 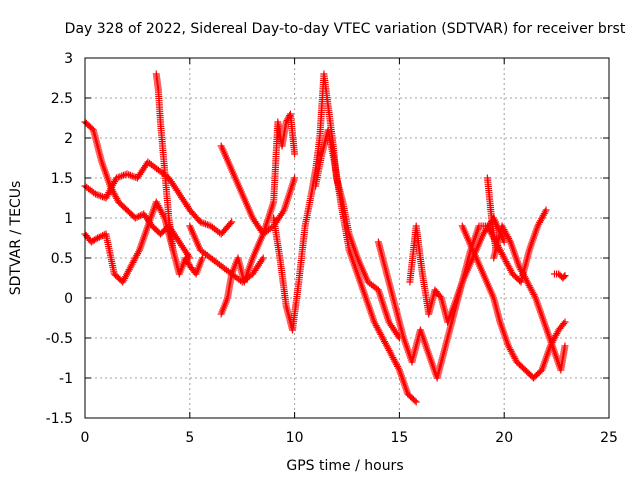 What do you see at coordinates (189, 438) in the screenshot?
I see `x-tick-label: 5` at bounding box center [189, 438].